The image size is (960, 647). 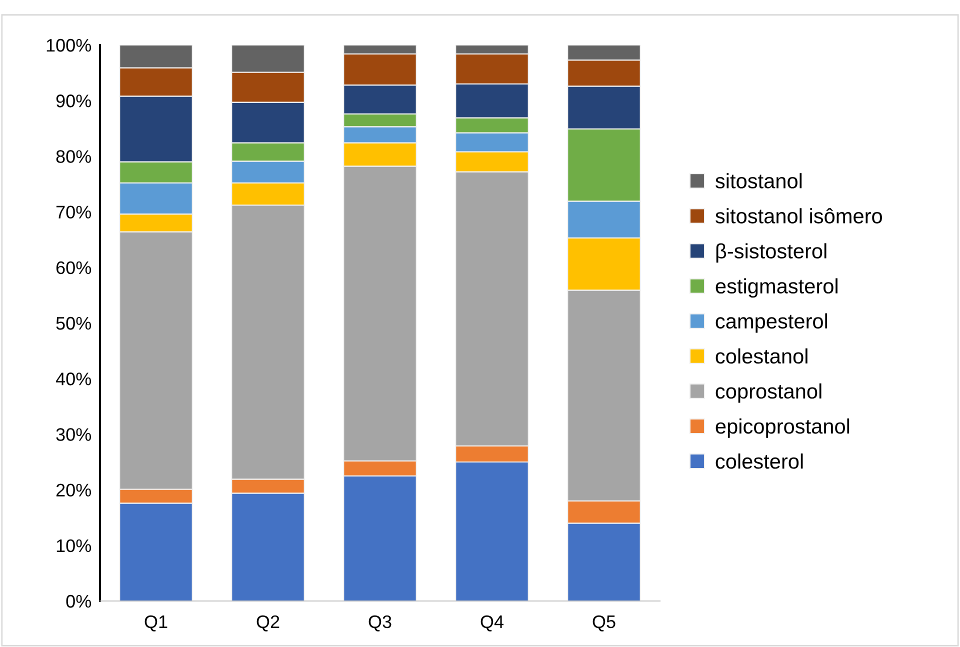 What do you see at coordinates (769, 393) in the screenshot?
I see `legend-label: coprostanol` at bounding box center [769, 393].